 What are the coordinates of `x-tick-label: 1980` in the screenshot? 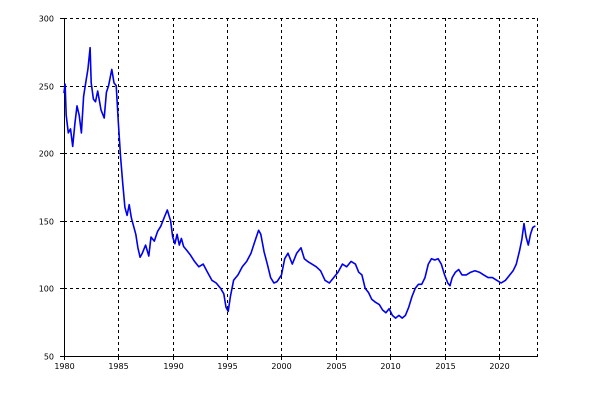 It's located at (64, 366).